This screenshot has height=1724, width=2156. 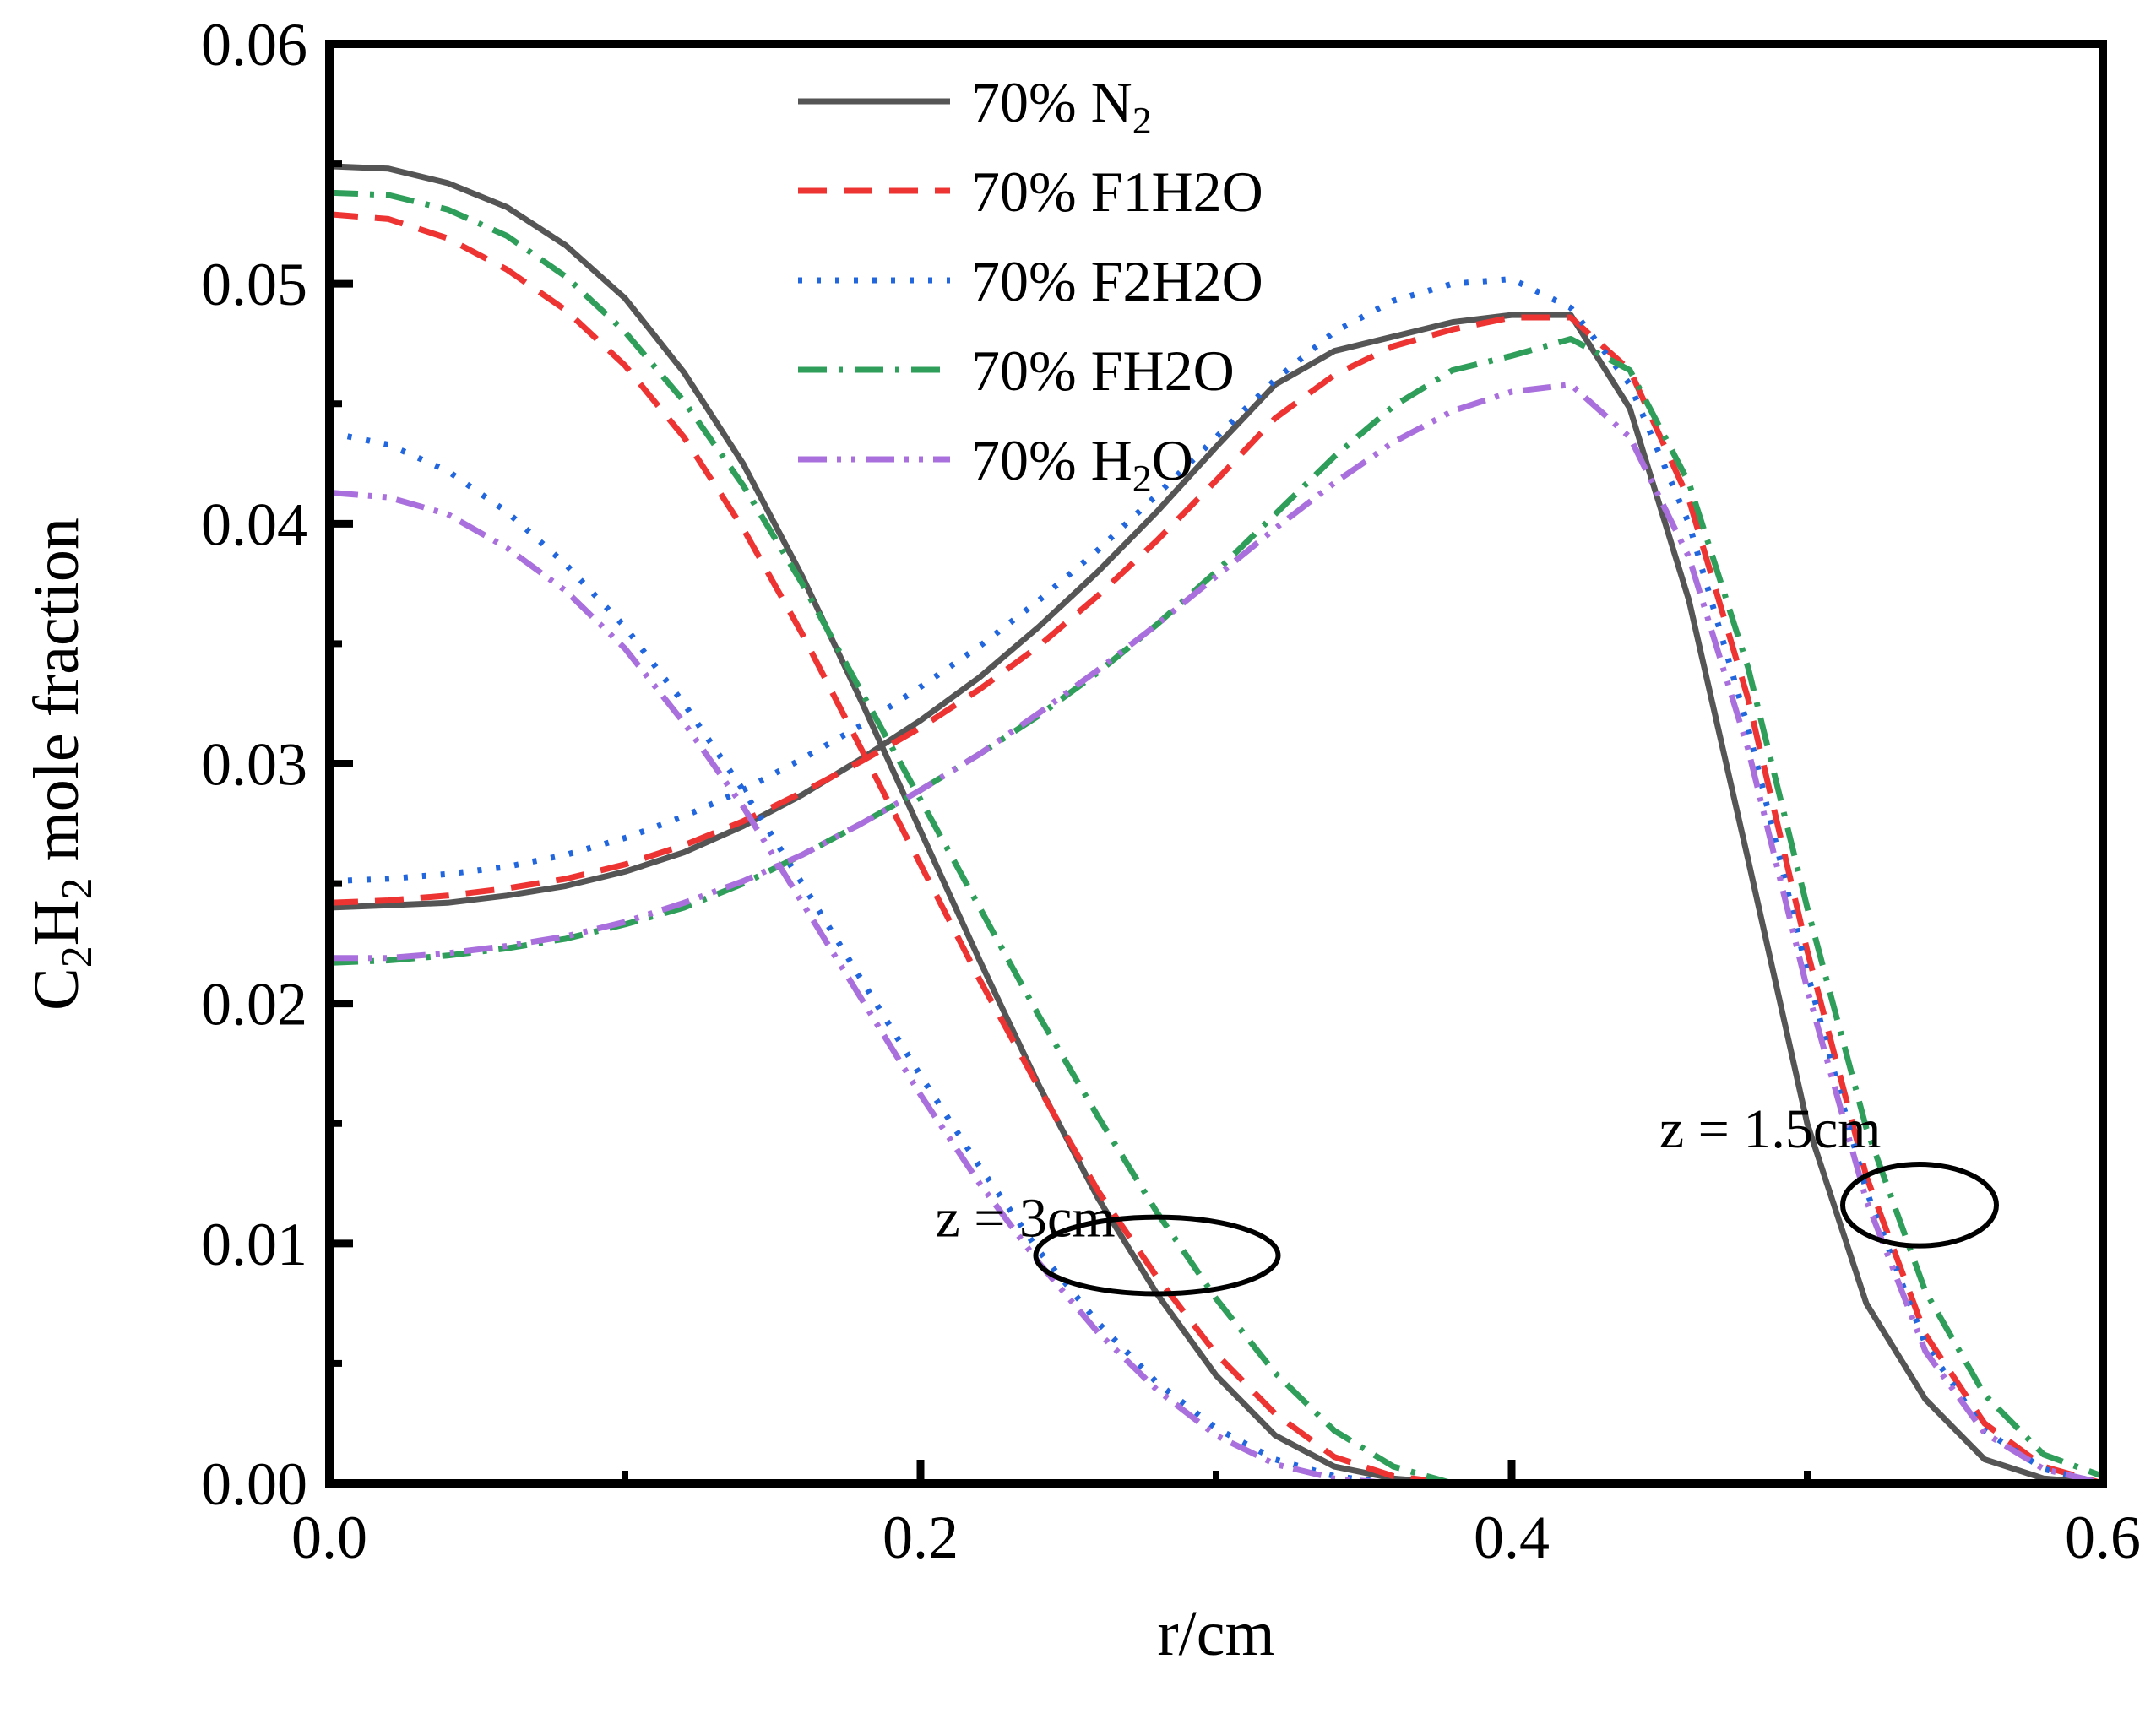 What do you see at coordinates (2103, 1537) in the screenshot?
I see `x-tick-label: 0.6` at bounding box center [2103, 1537].